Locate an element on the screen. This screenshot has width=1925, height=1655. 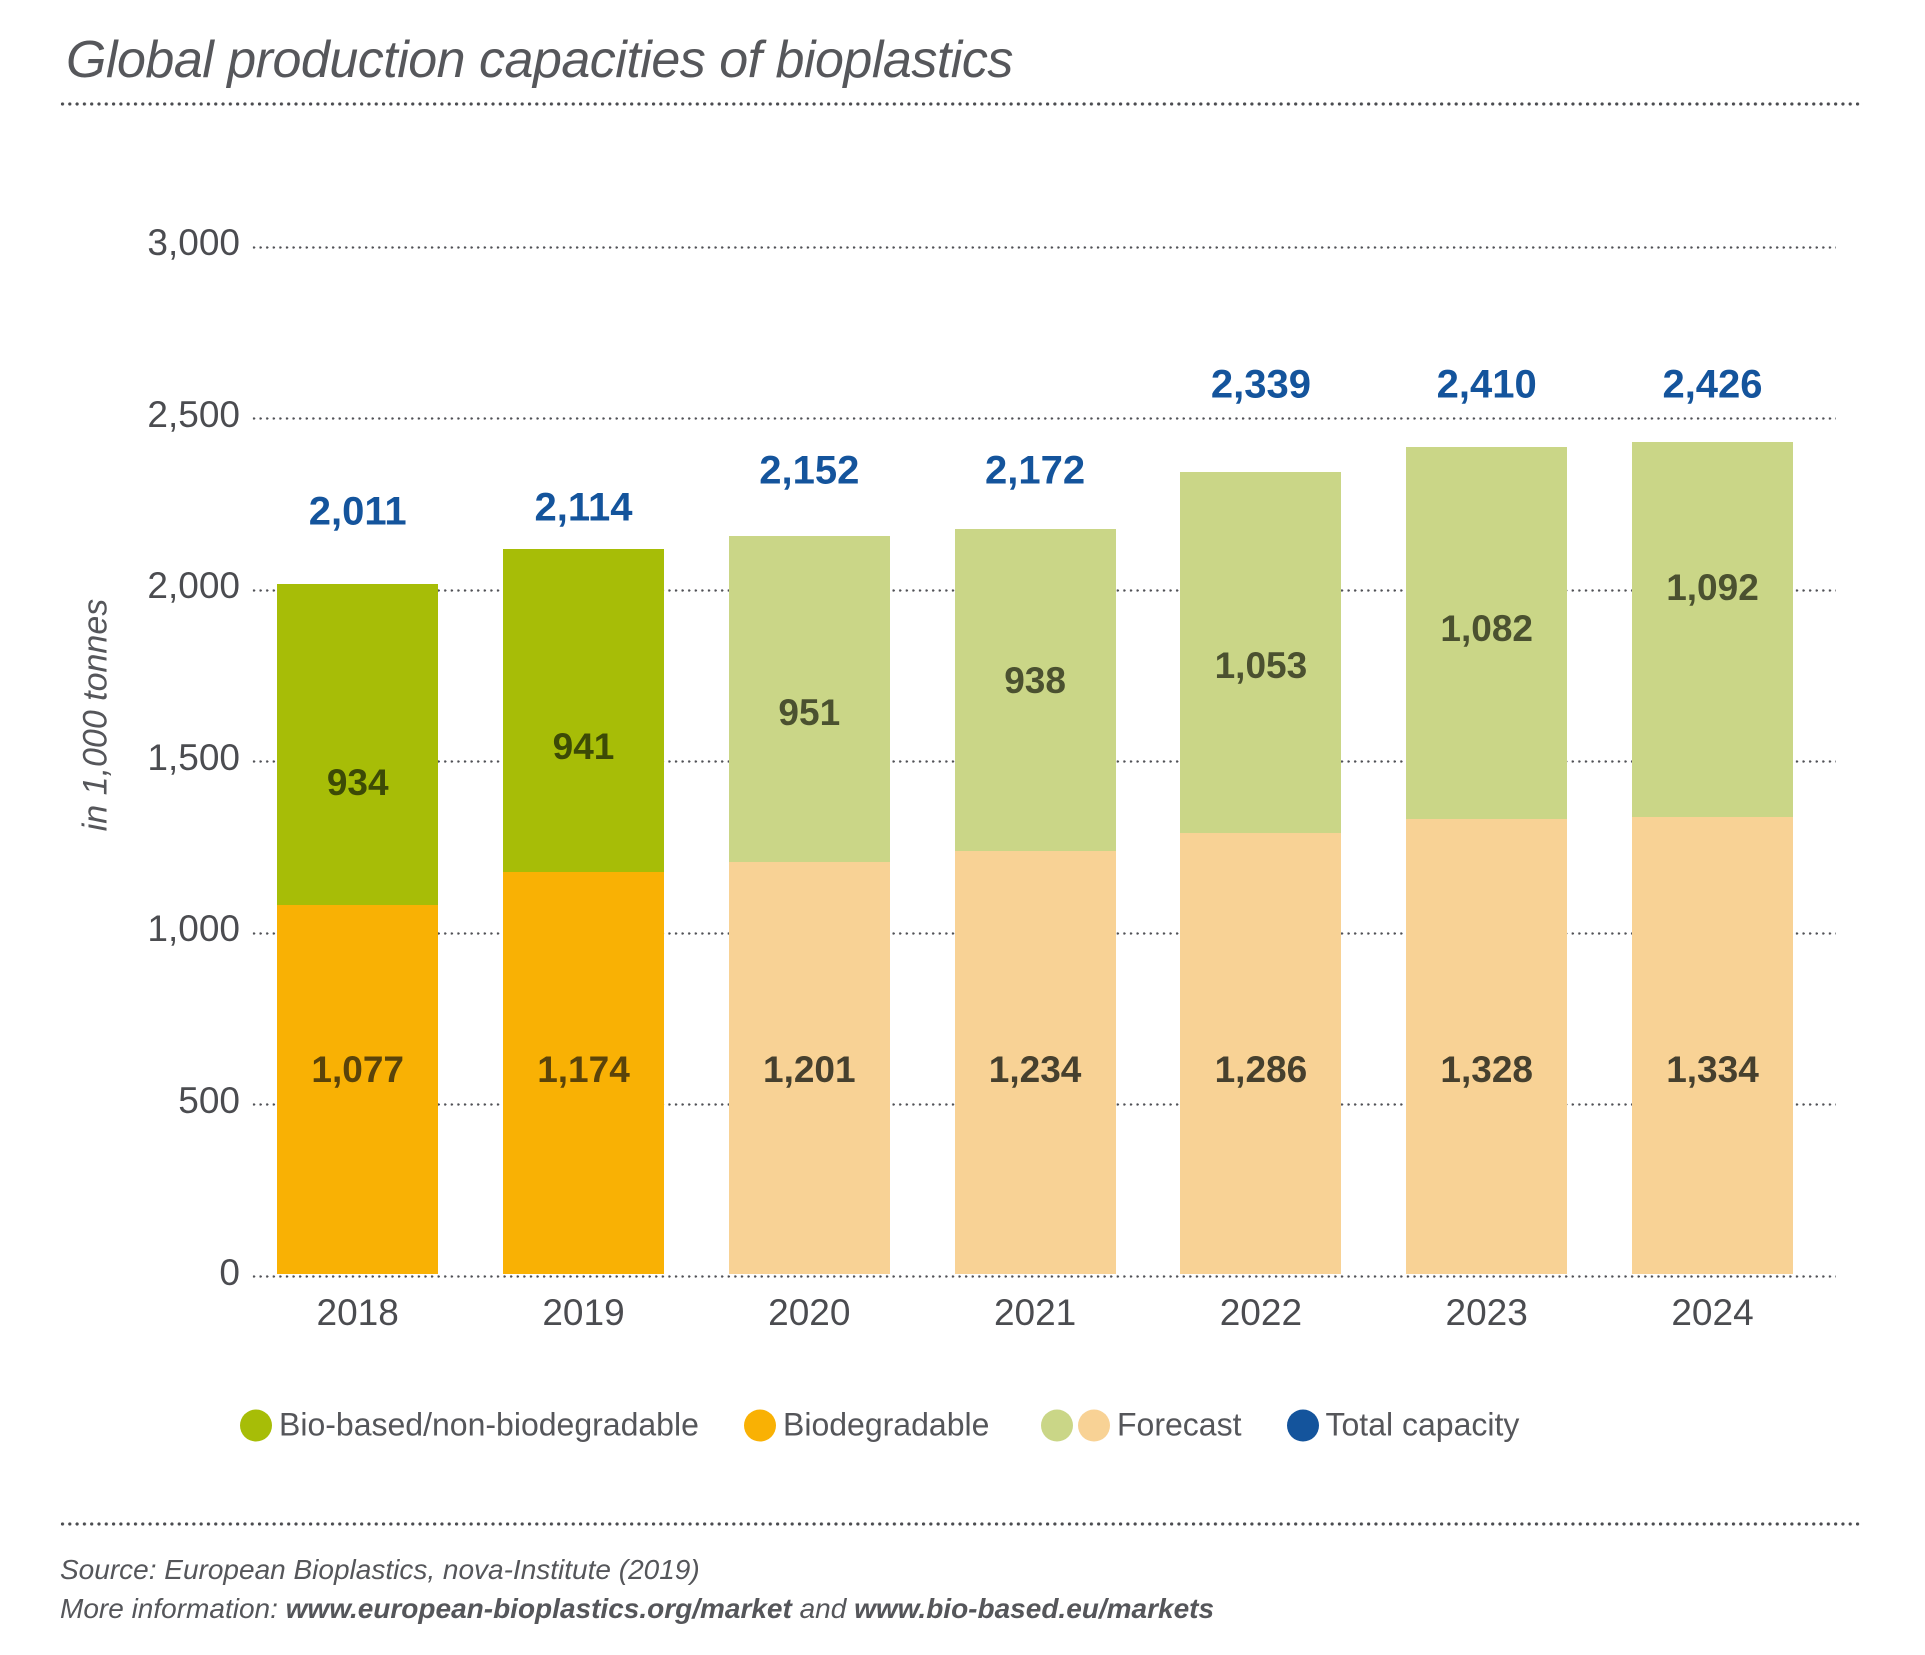
bar-2022-bio-based-segment is located at coordinates (1261, 652).